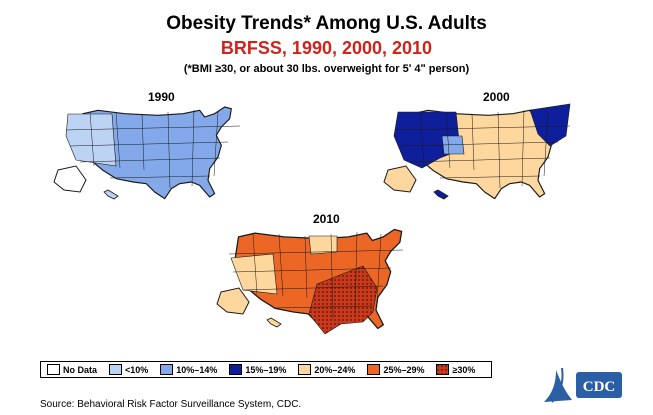  I want to click on map-2000-hawaii, so click(441, 194).